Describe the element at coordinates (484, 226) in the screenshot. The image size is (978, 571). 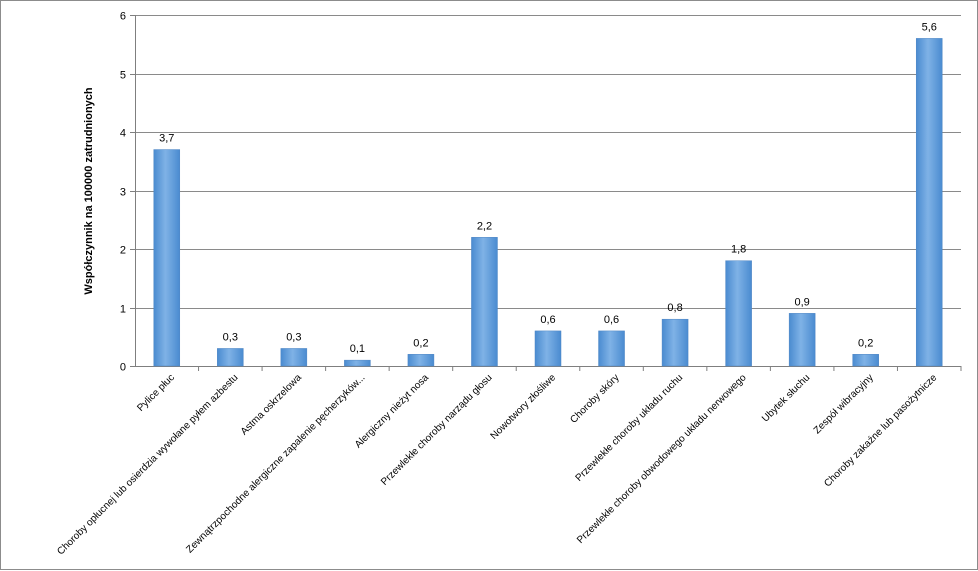
I see `data-label: 2,2` at that location.